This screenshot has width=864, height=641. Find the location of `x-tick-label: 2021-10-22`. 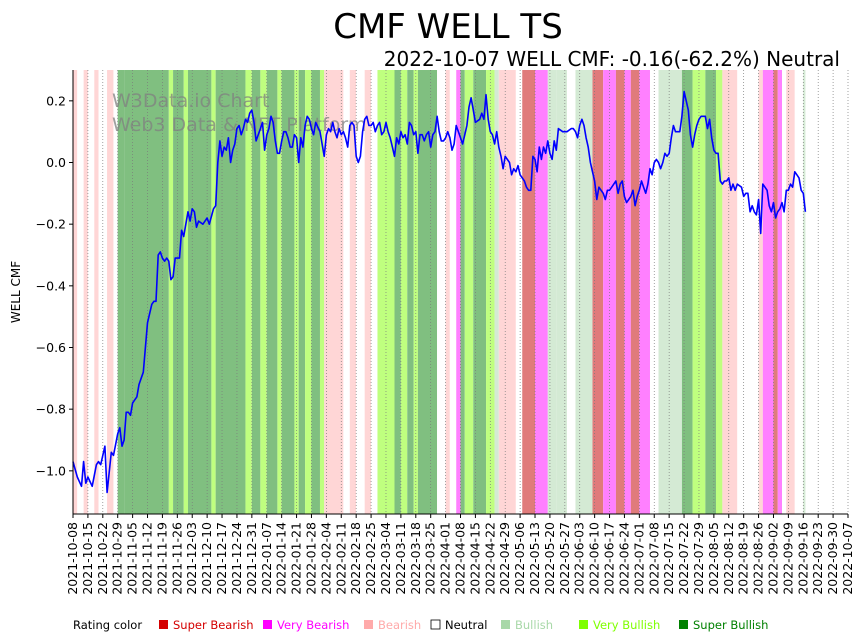

x-tick-label: 2021-10-22 is located at coordinates (102, 558).